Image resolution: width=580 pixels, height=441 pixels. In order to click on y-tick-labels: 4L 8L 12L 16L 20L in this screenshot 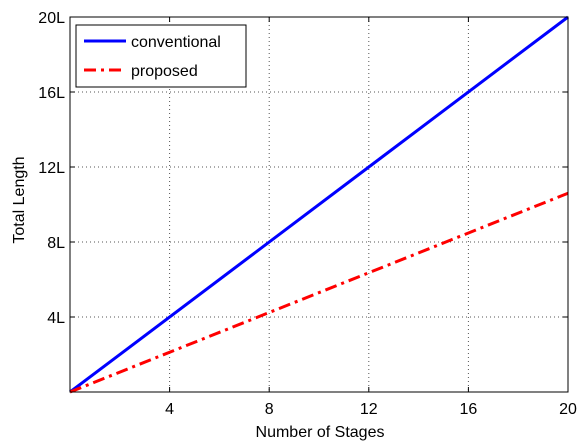, I will do `click(51, 168)`.